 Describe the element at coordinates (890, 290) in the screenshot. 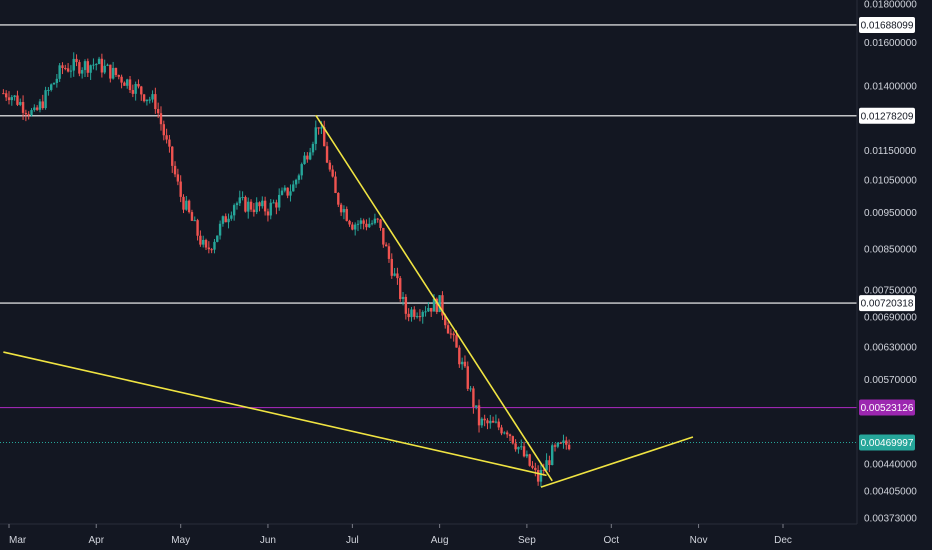

I see `price-tick-label: 0.00750000` at that location.